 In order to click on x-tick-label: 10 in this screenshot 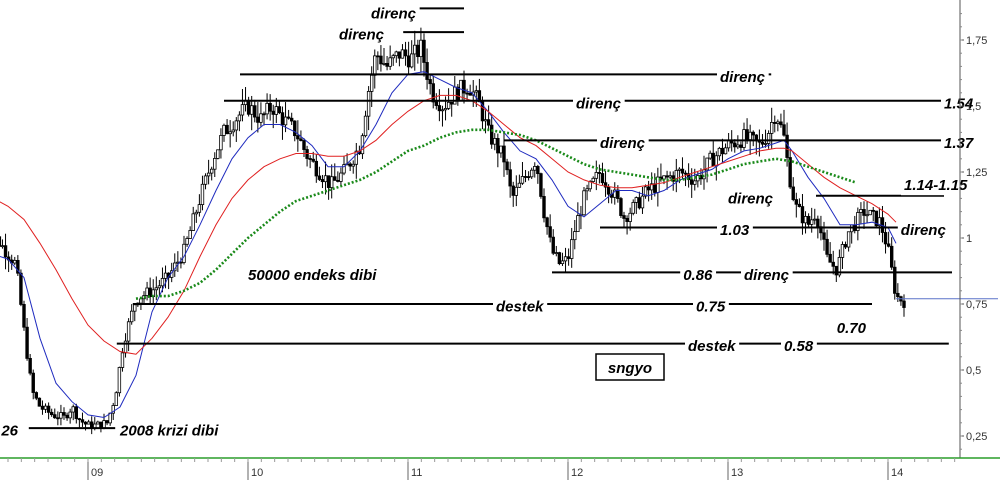, I will do `click(257, 473)`.